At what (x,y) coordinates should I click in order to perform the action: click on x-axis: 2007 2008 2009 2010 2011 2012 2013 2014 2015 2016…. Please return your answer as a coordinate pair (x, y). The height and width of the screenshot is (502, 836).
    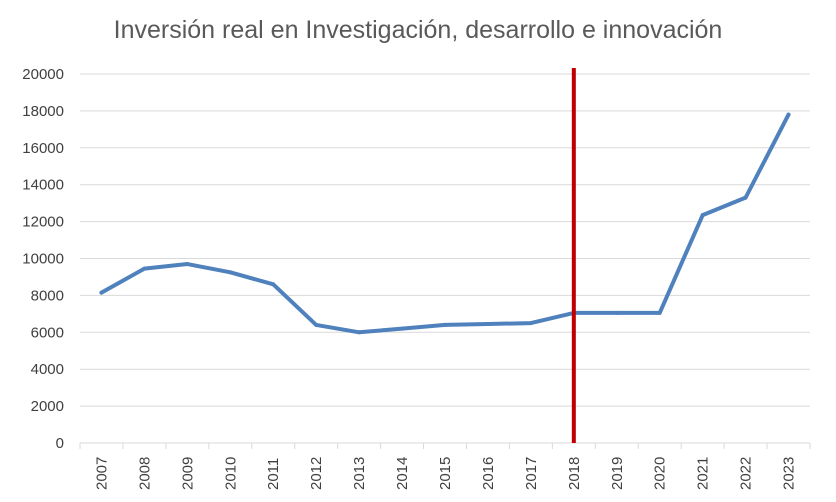
    Looking at the image, I should click on (445, 466).